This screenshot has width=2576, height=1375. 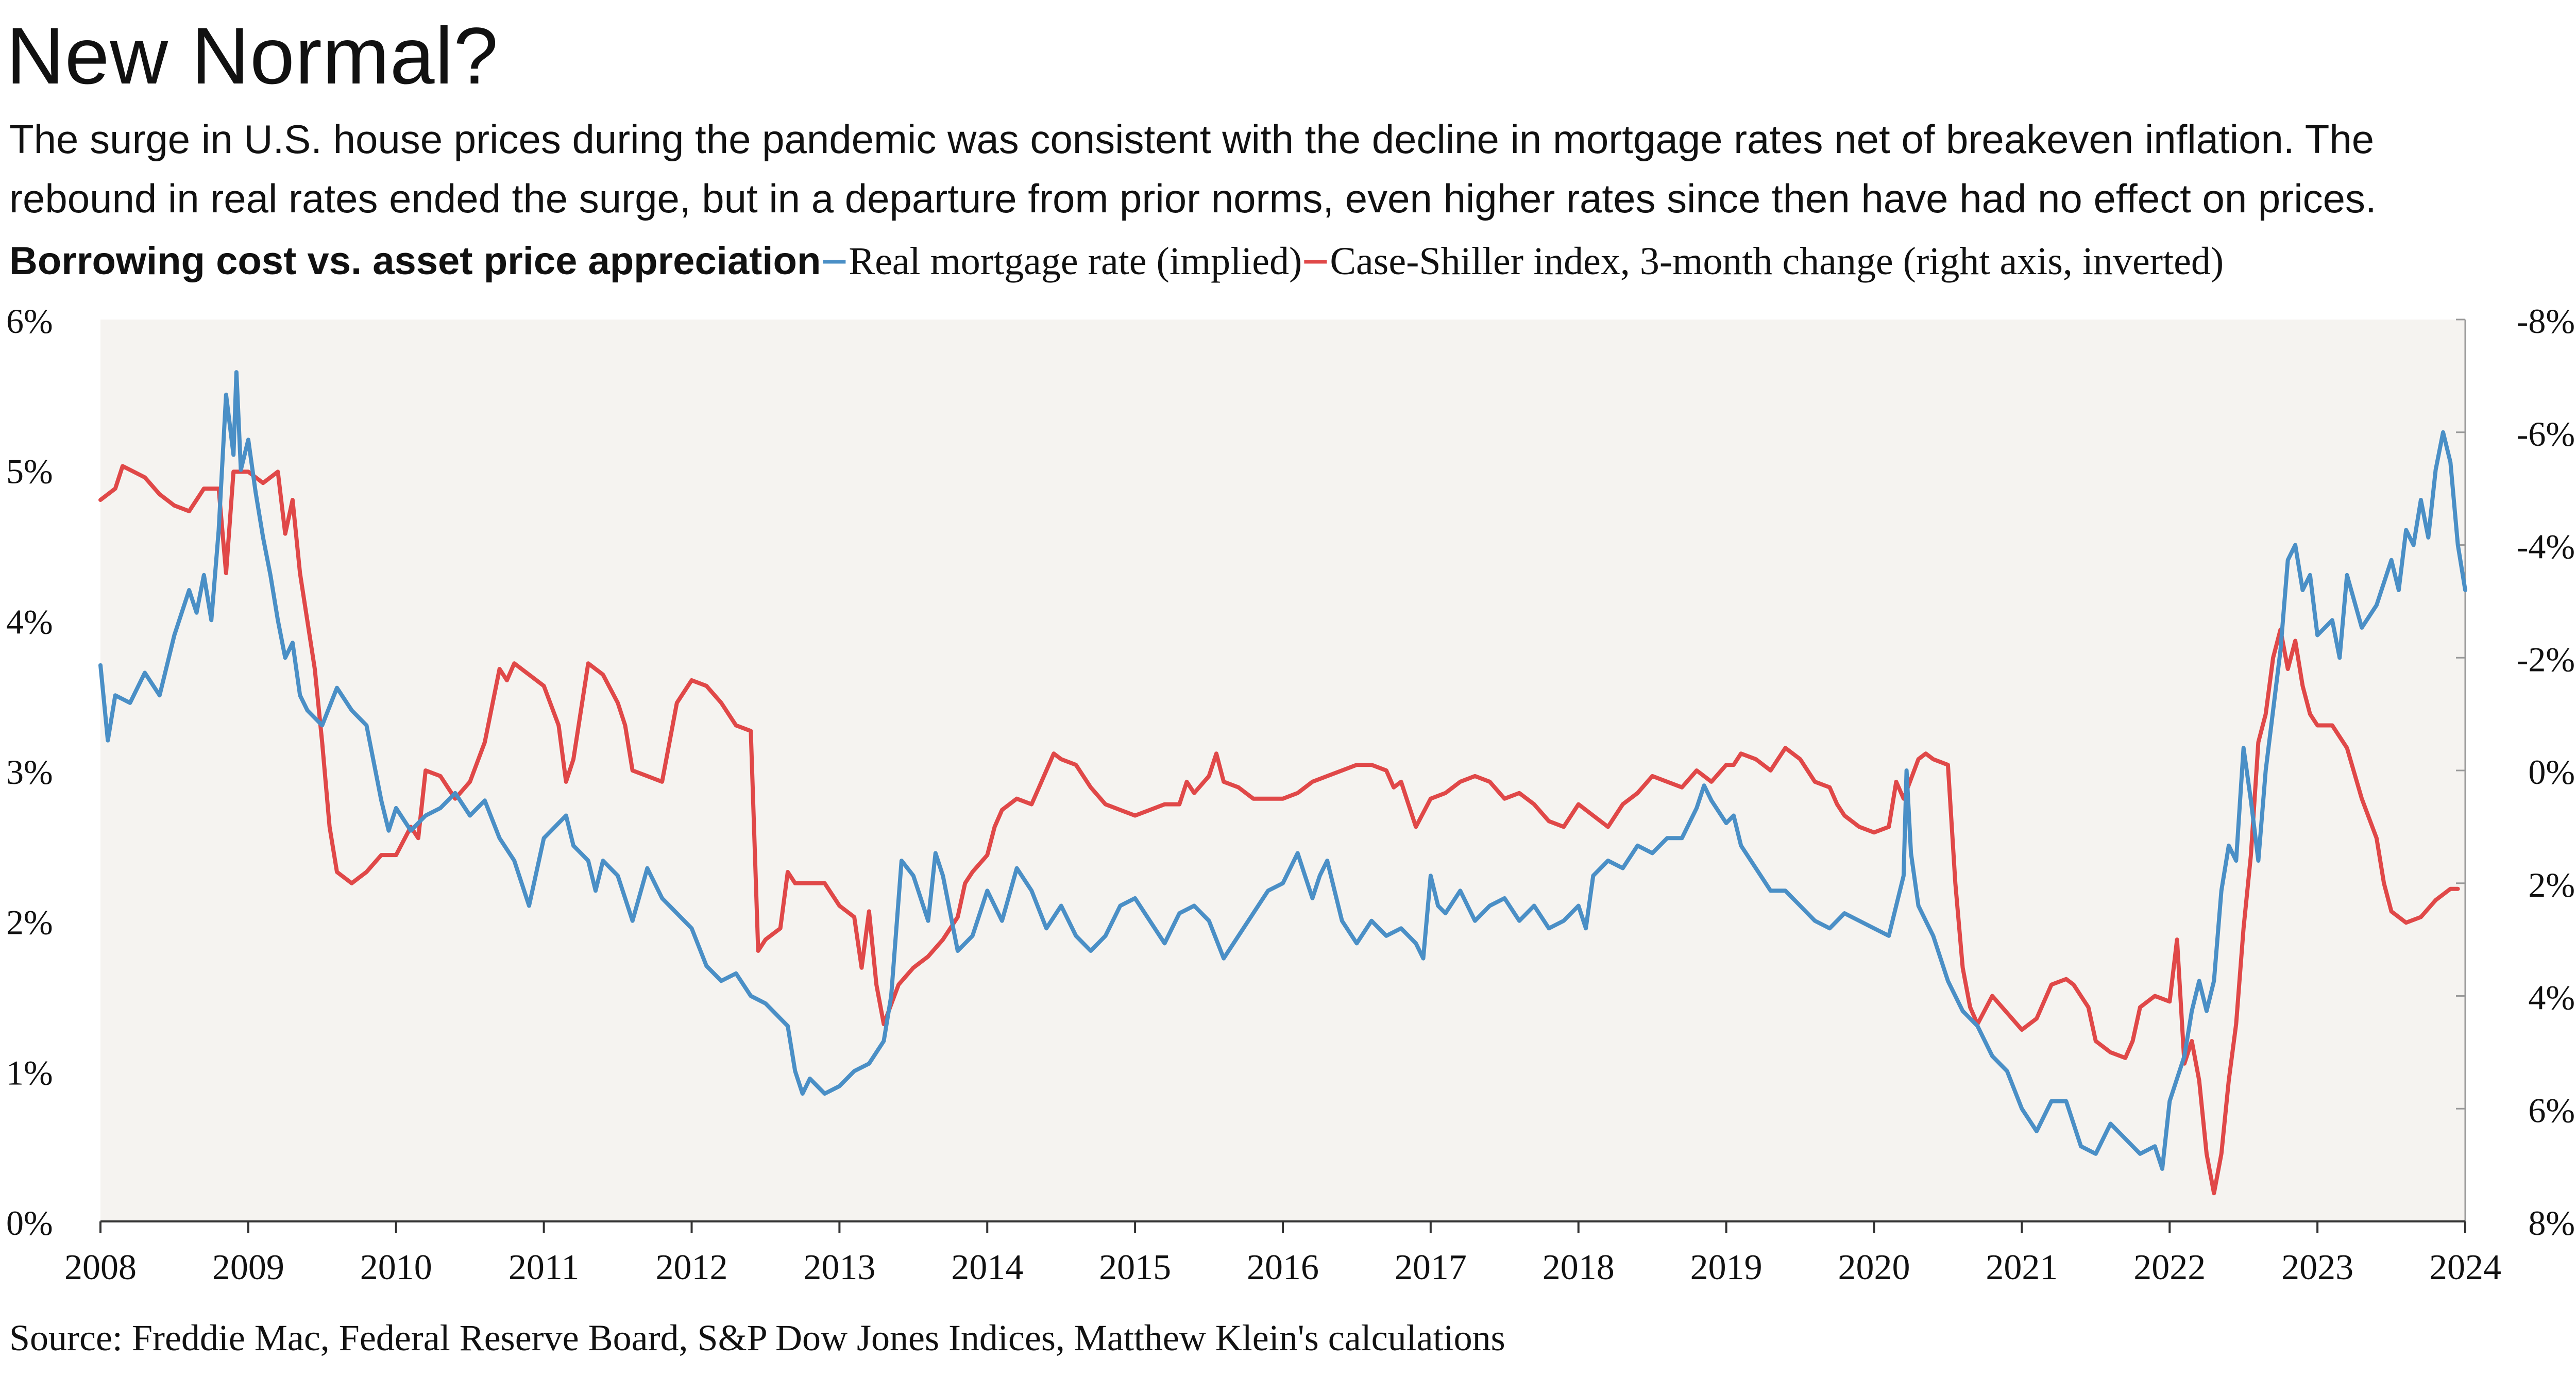 I want to click on x-tick-label: 2009, so click(x=248, y=1267).